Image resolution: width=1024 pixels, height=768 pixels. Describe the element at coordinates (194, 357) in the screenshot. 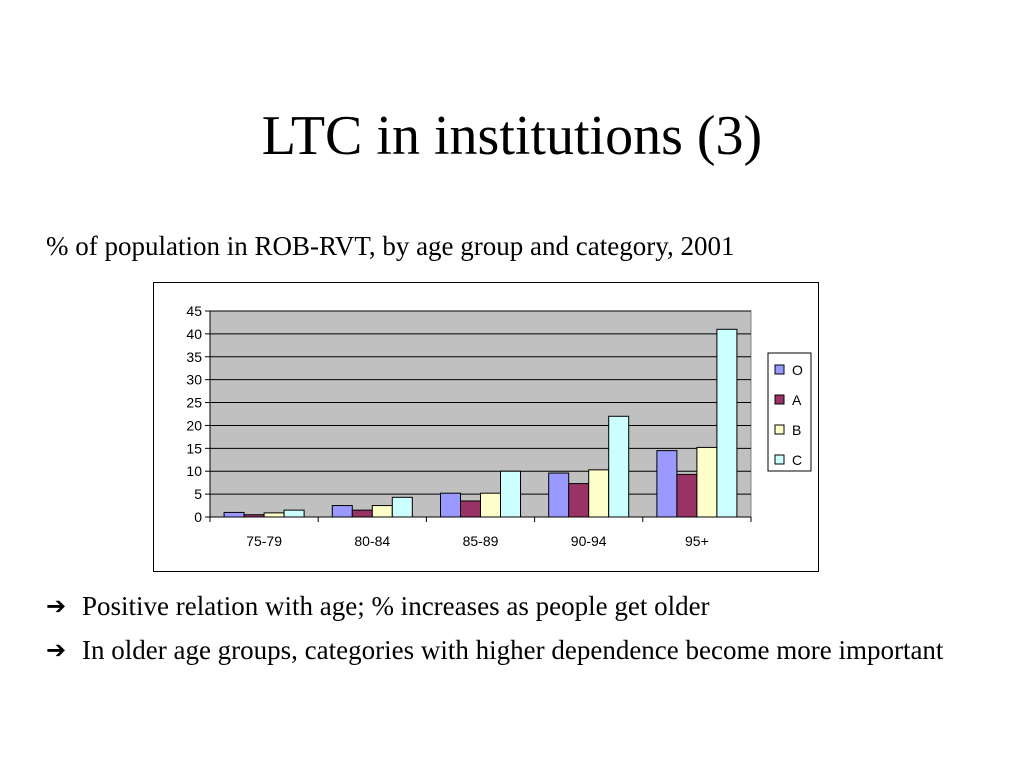

I see `y-tick-label: 35` at that location.